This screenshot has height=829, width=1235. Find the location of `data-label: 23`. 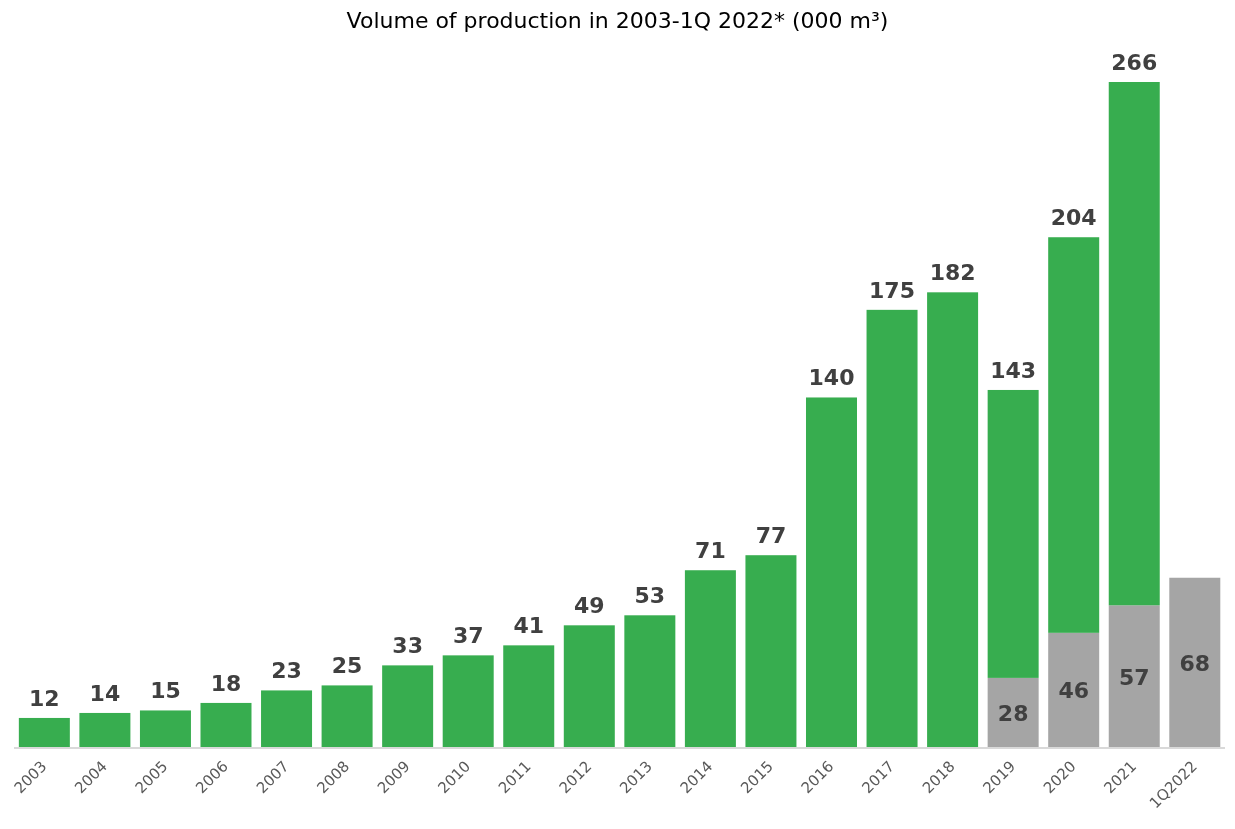

data-label: 23 is located at coordinates (286, 671).